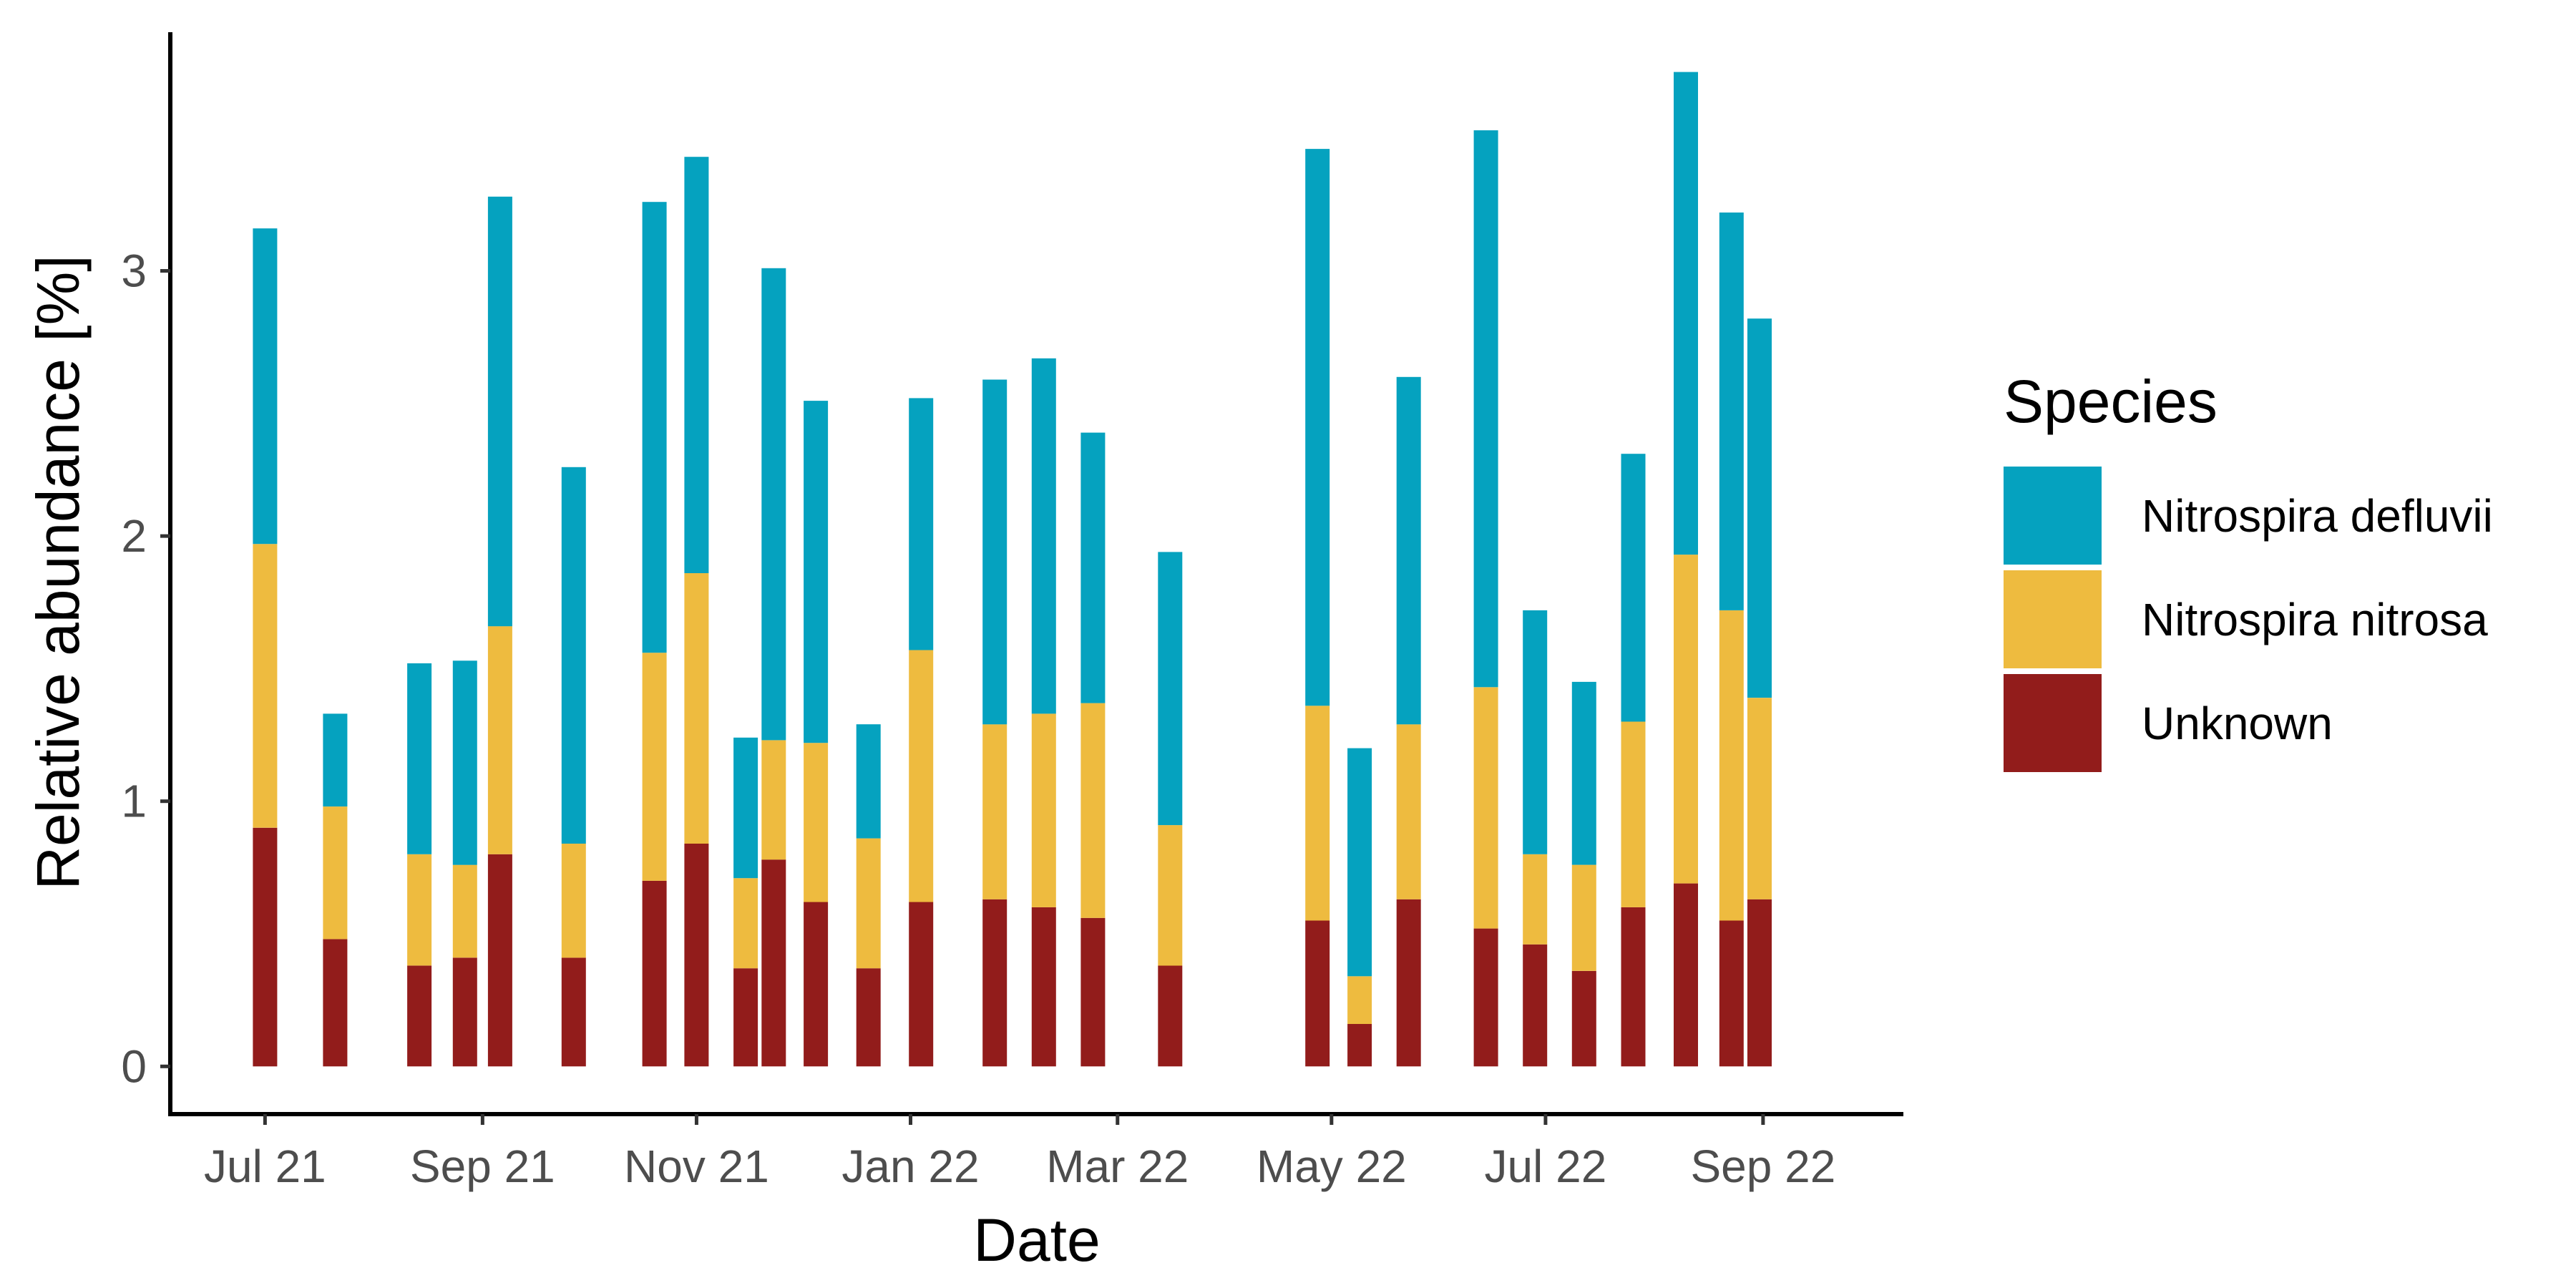  What do you see at coordinates (2315, 619) in the screenshot?
I see `legend-label-nitrospira-nitrosa: Nitrospira nitrosa` at bounding box center [2315, 619].